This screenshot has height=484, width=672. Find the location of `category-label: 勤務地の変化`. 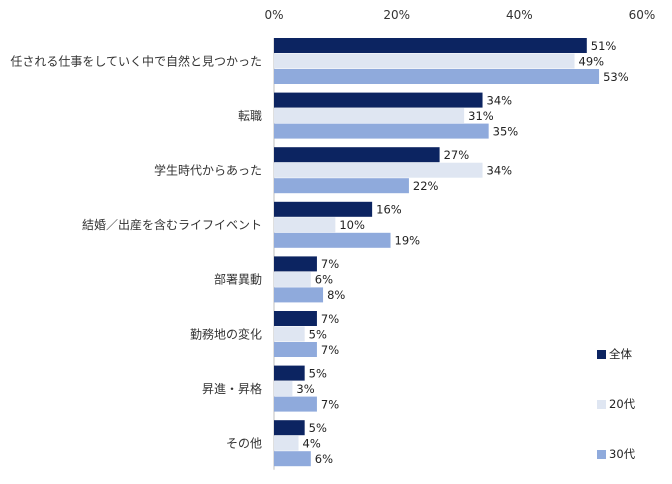

category-label: 勤務地の変化 is located at coordinates (226, 333).